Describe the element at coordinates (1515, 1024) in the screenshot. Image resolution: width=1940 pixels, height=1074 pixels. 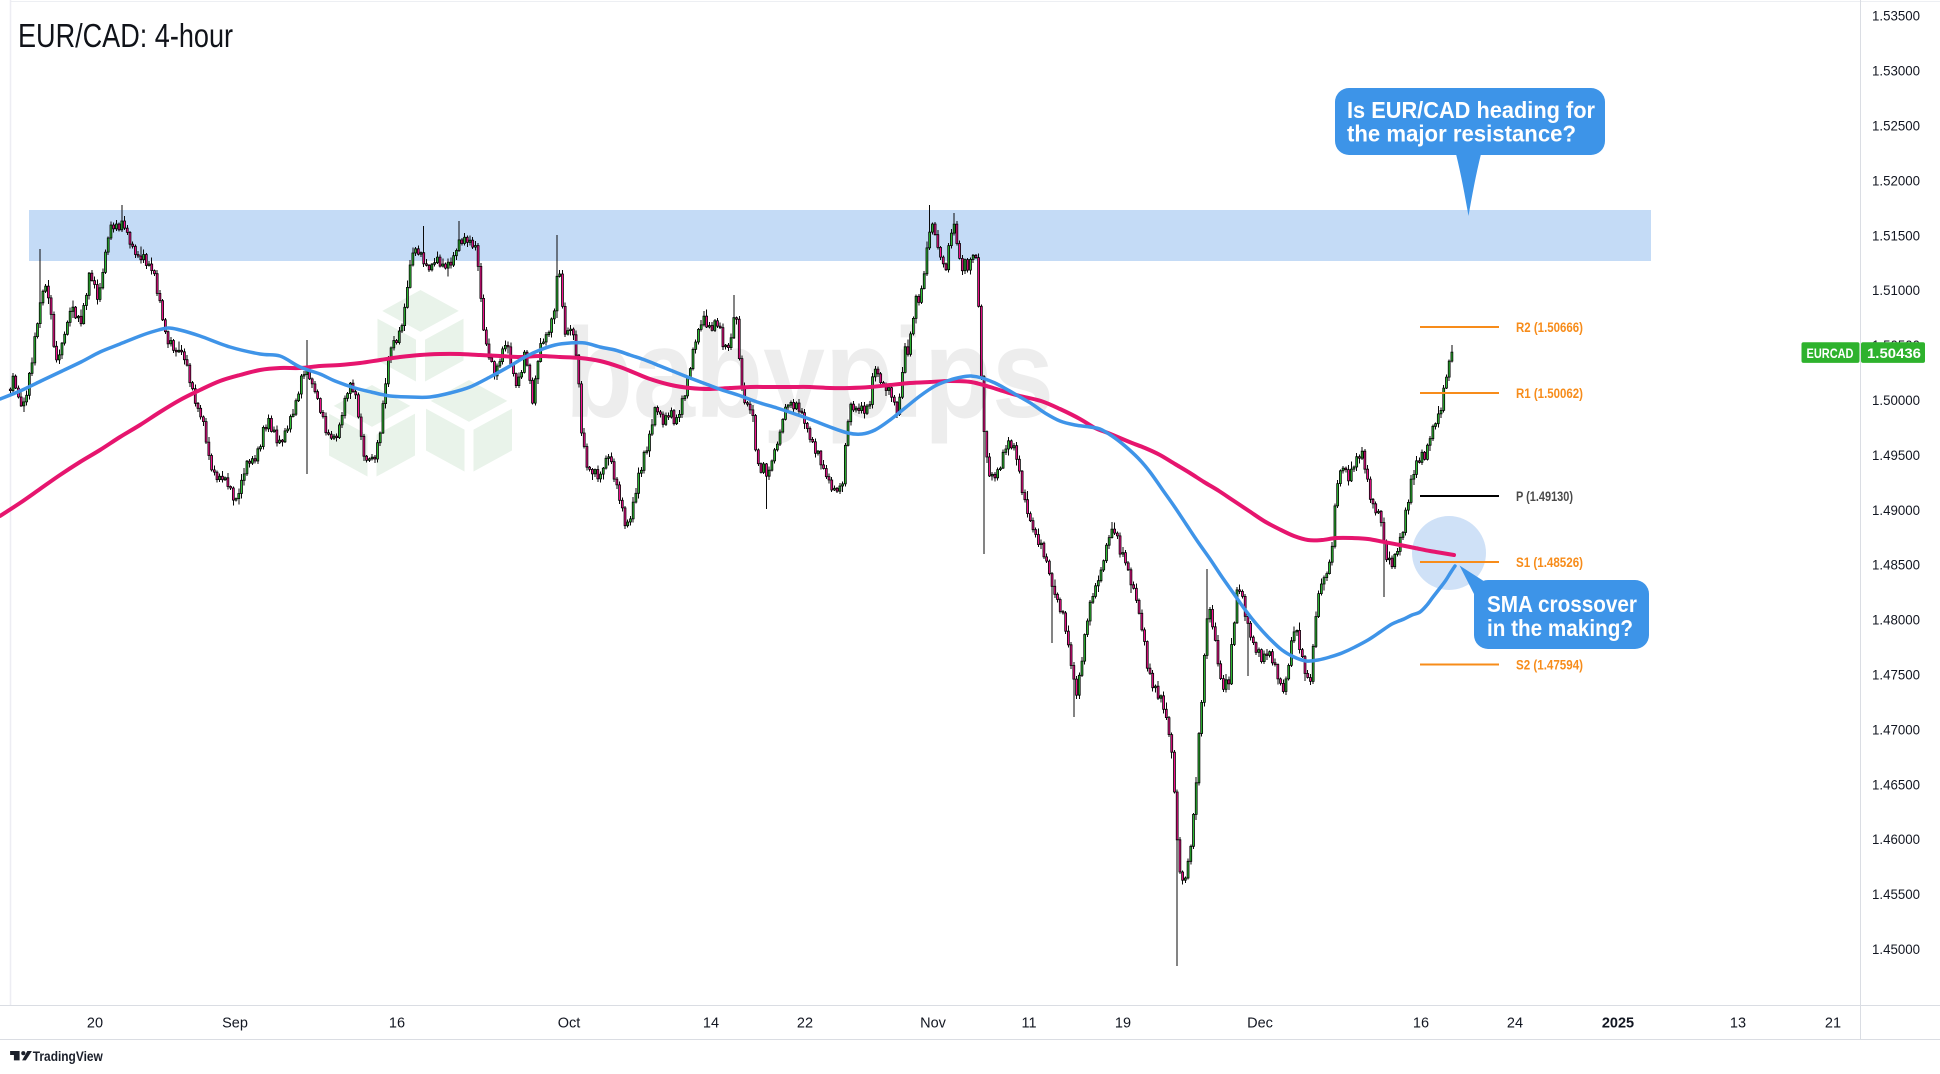
I see `svg-text: 24` at that location.